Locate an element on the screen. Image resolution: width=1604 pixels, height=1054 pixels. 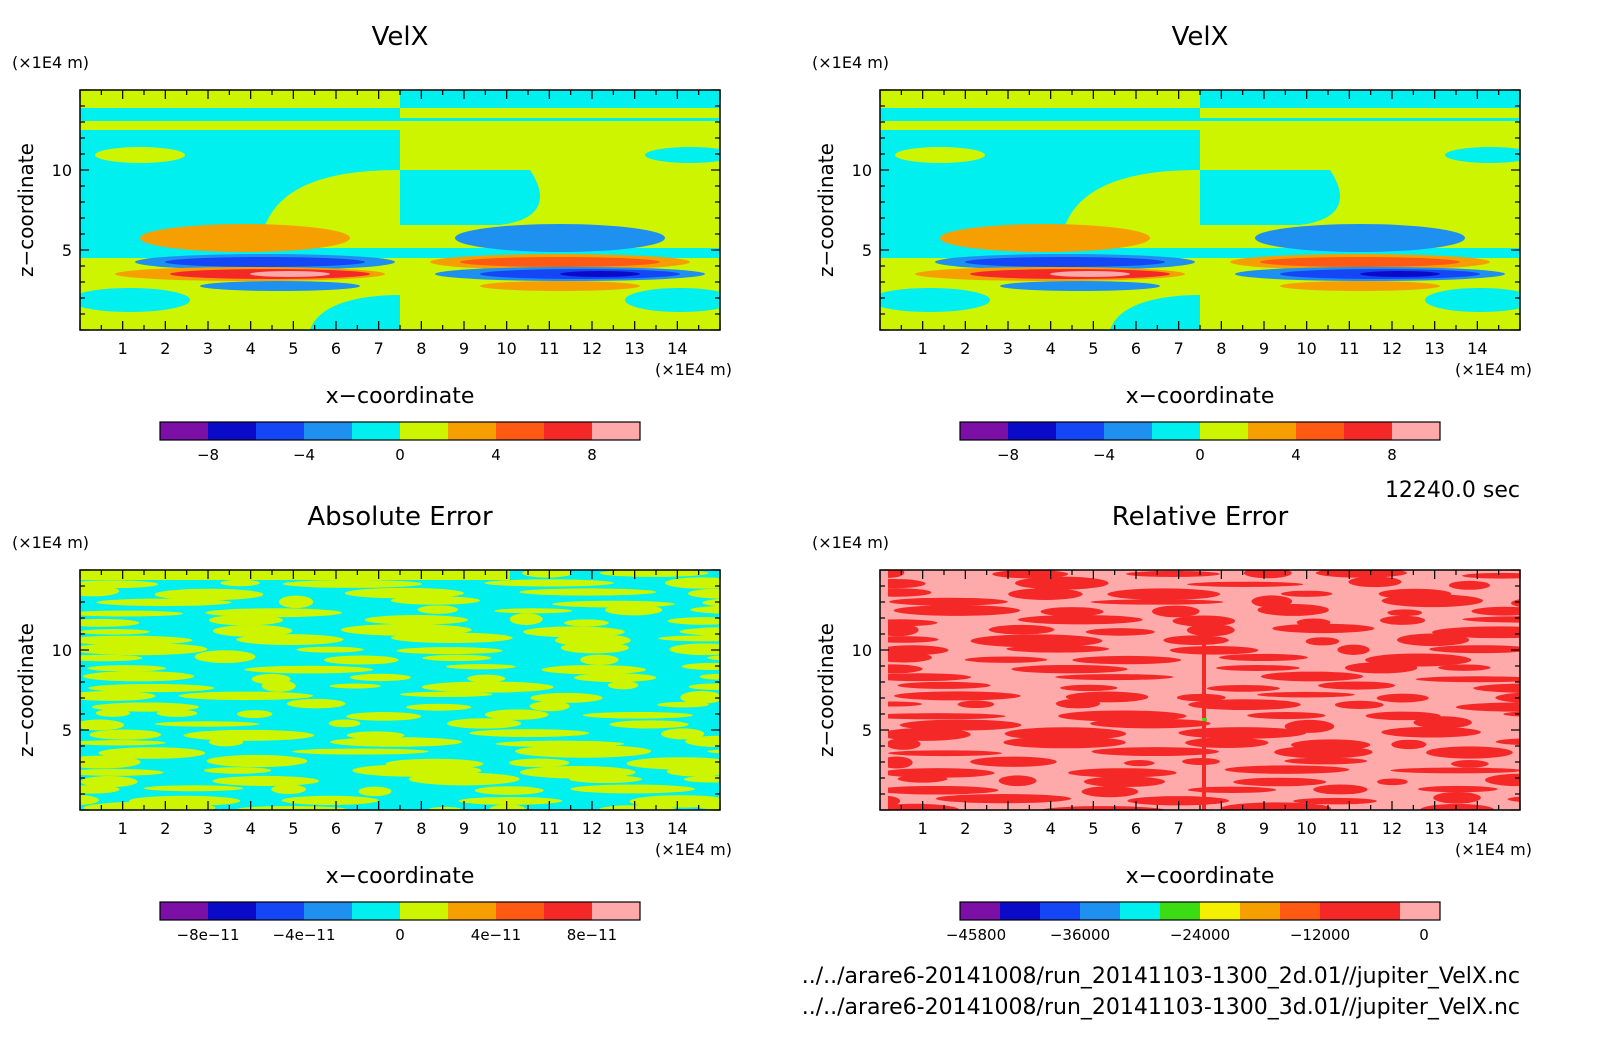
x-tick-label: 7 is located at coordinates (1179, 348).